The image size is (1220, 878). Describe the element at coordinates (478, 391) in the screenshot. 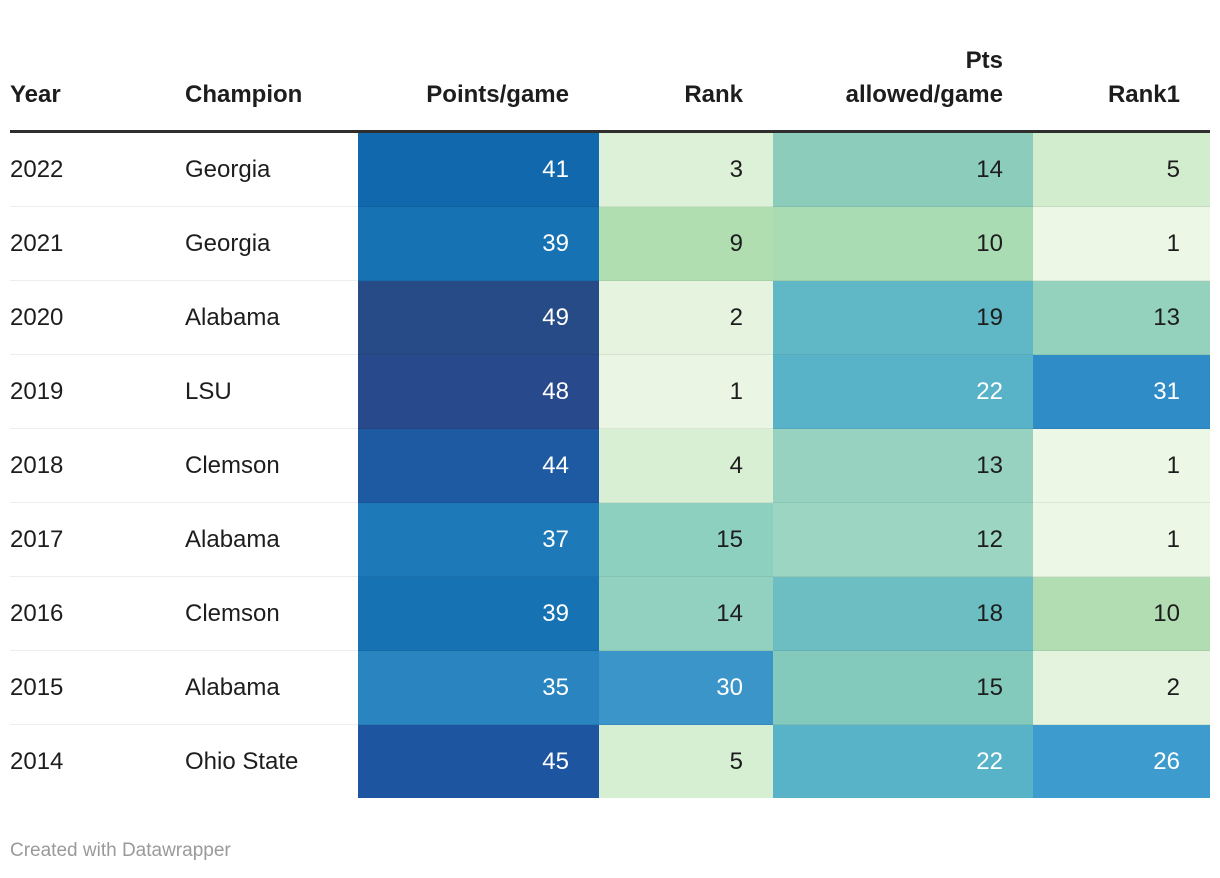

I see `heatmap-cell: 48` at that location.